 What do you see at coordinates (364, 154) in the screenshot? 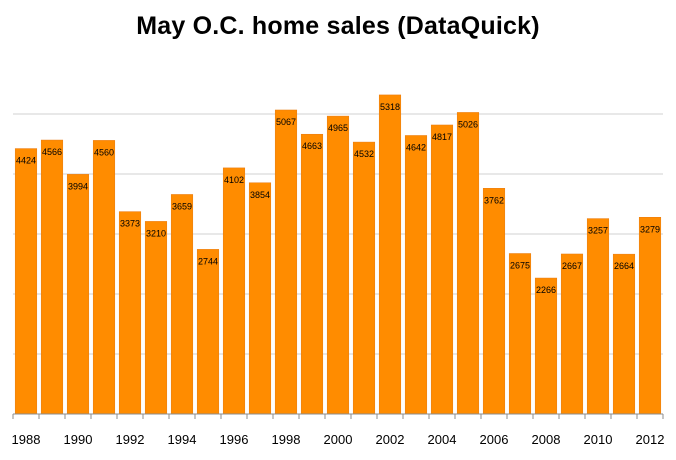
I see `data-label: 4532` at bounding box center [364, 154].